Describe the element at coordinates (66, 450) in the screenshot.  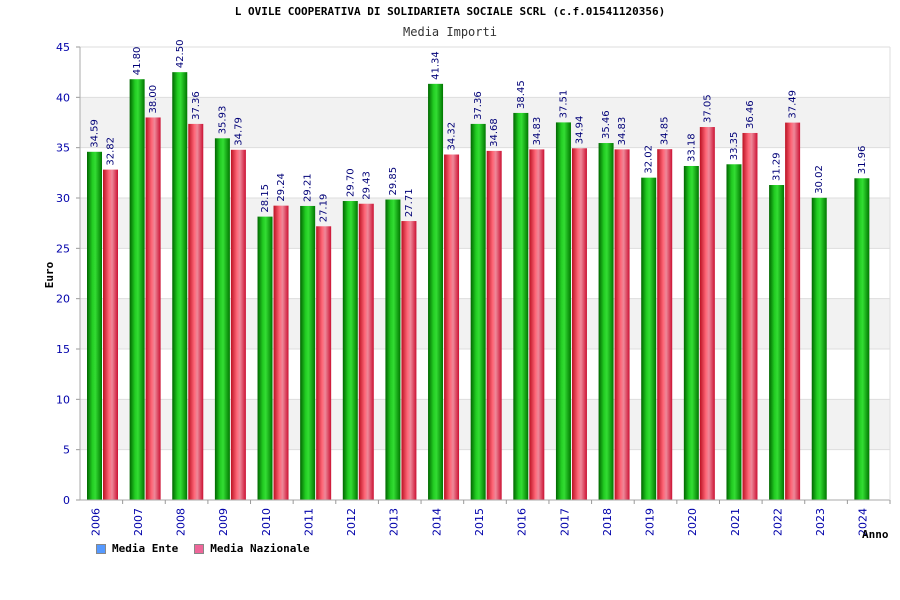
I see `y-tick-label: 5` at that location.